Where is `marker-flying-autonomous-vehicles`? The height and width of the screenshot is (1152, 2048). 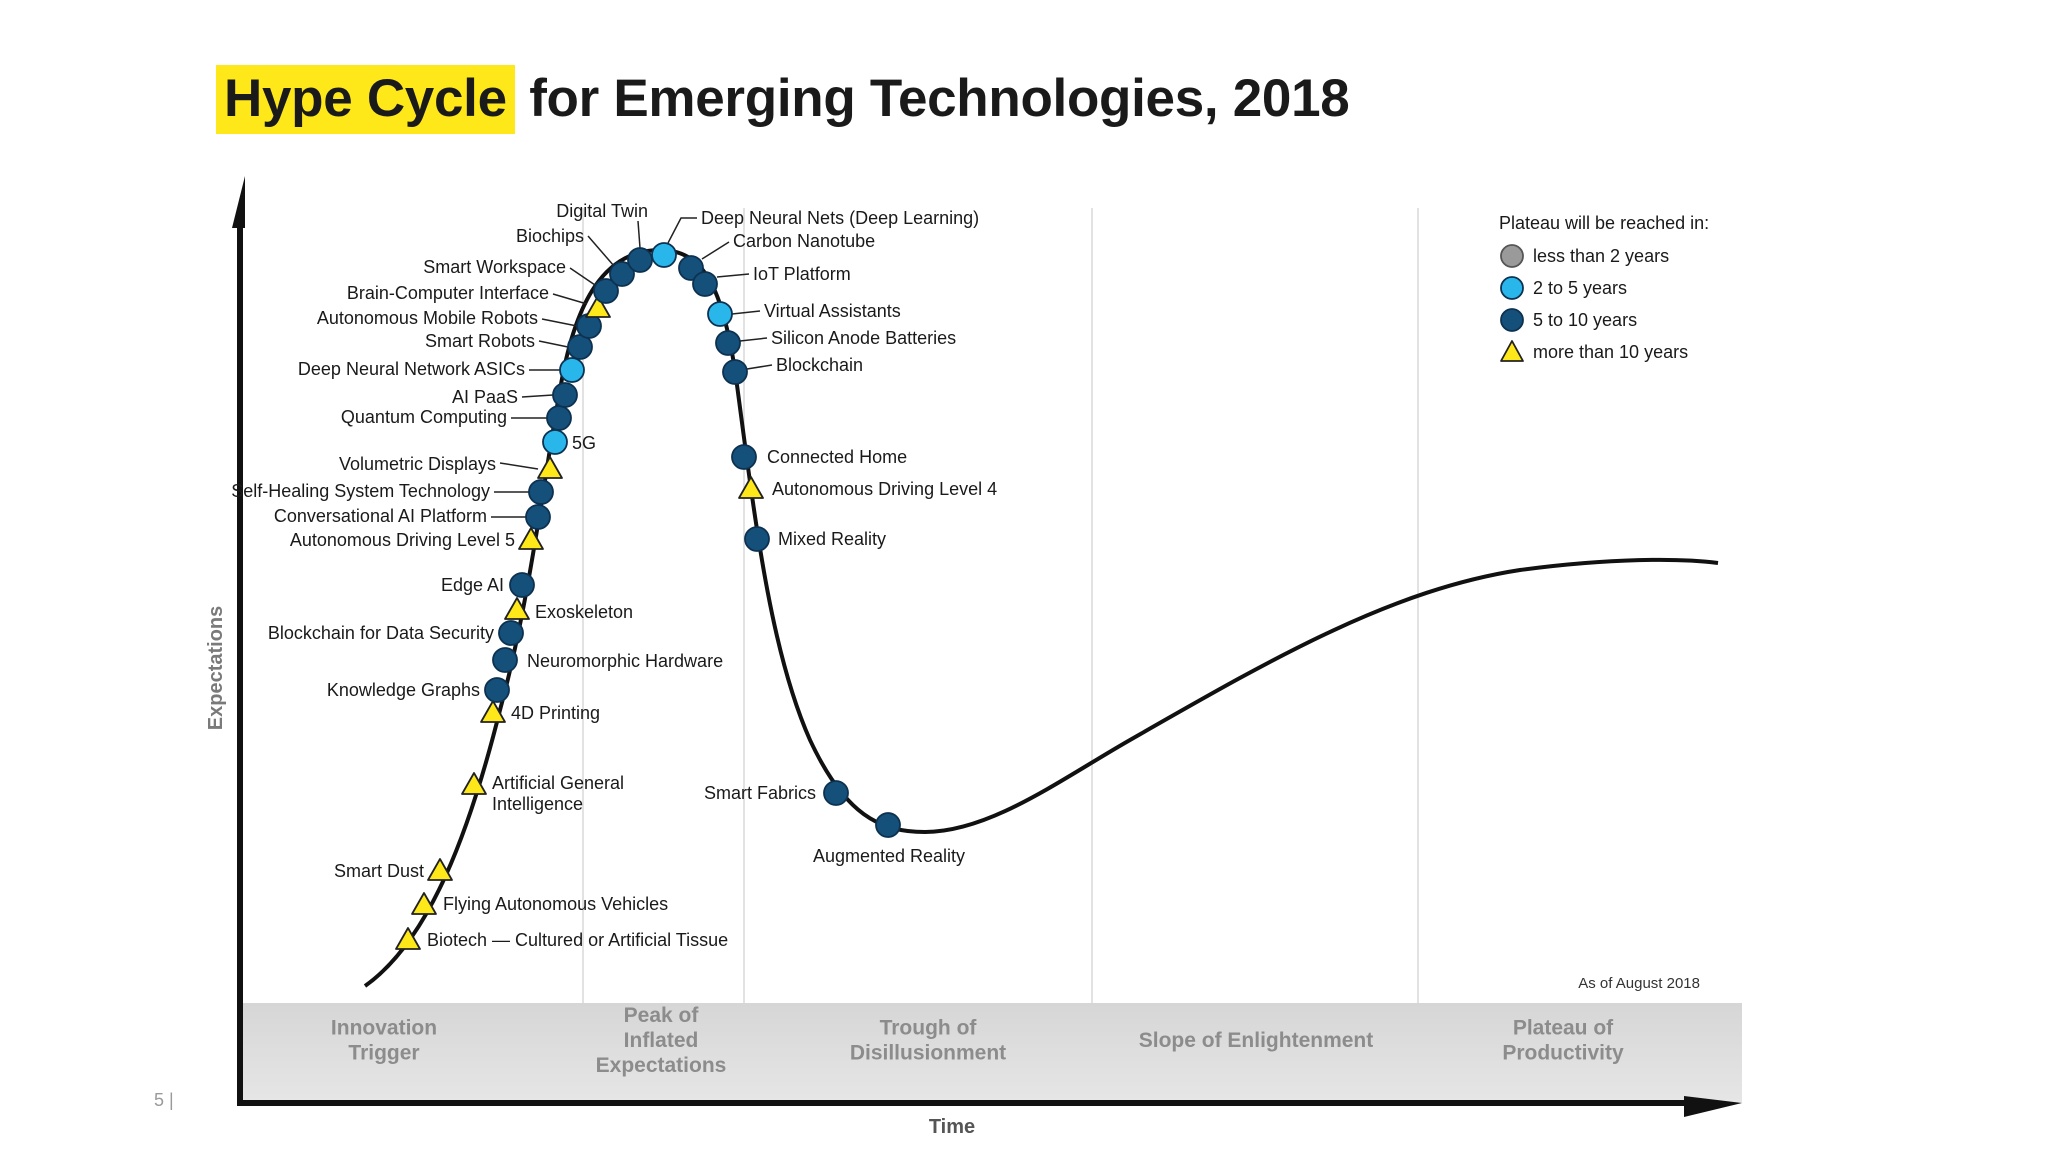
marker-flying-autonomous-vehicles is located at coordinates (424, 903).